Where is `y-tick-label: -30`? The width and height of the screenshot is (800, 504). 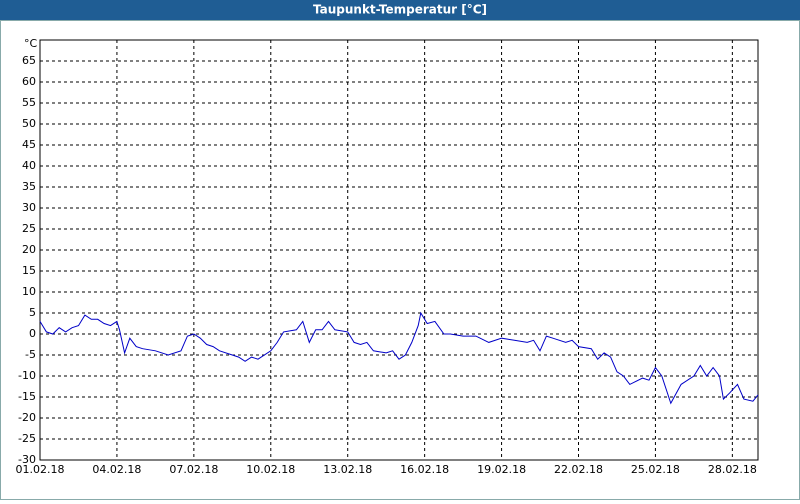
y-tick-label: -30 is located at coordinates (27, 459).